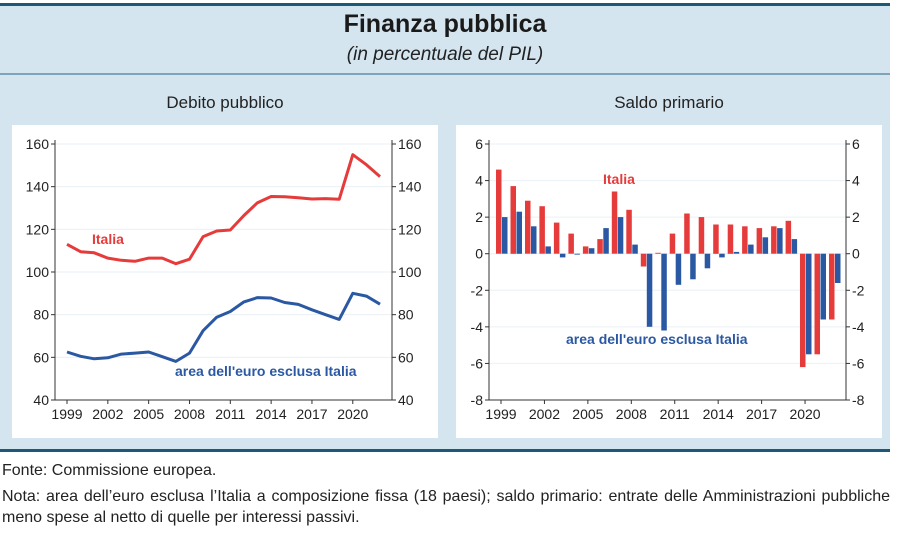  Describe the element at coordinates (858, 400) in the screenshot. I see `y-tick-label-right: -8` at that location.